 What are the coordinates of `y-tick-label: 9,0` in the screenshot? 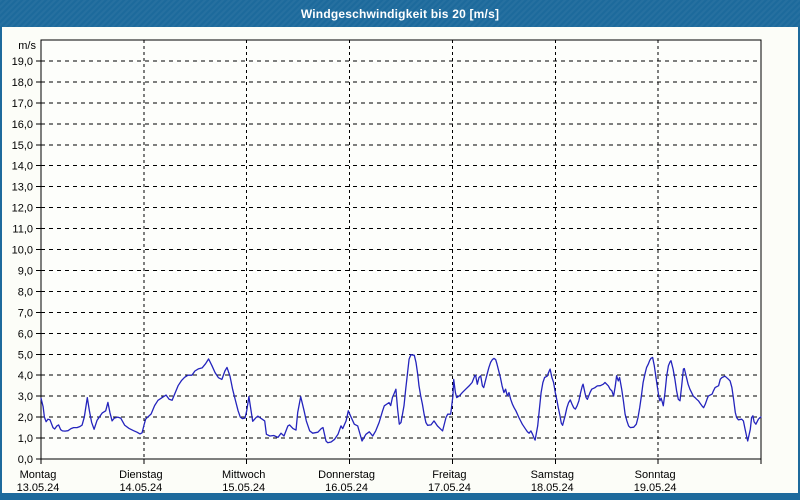 It's located at (25, 271).